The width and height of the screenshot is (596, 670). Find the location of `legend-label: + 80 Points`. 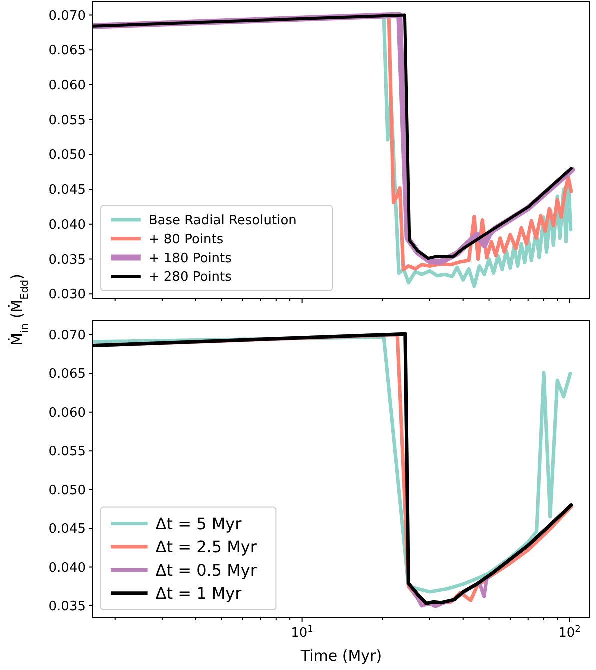

legend-label: + 80 Points is located at coordinates (186, 240).